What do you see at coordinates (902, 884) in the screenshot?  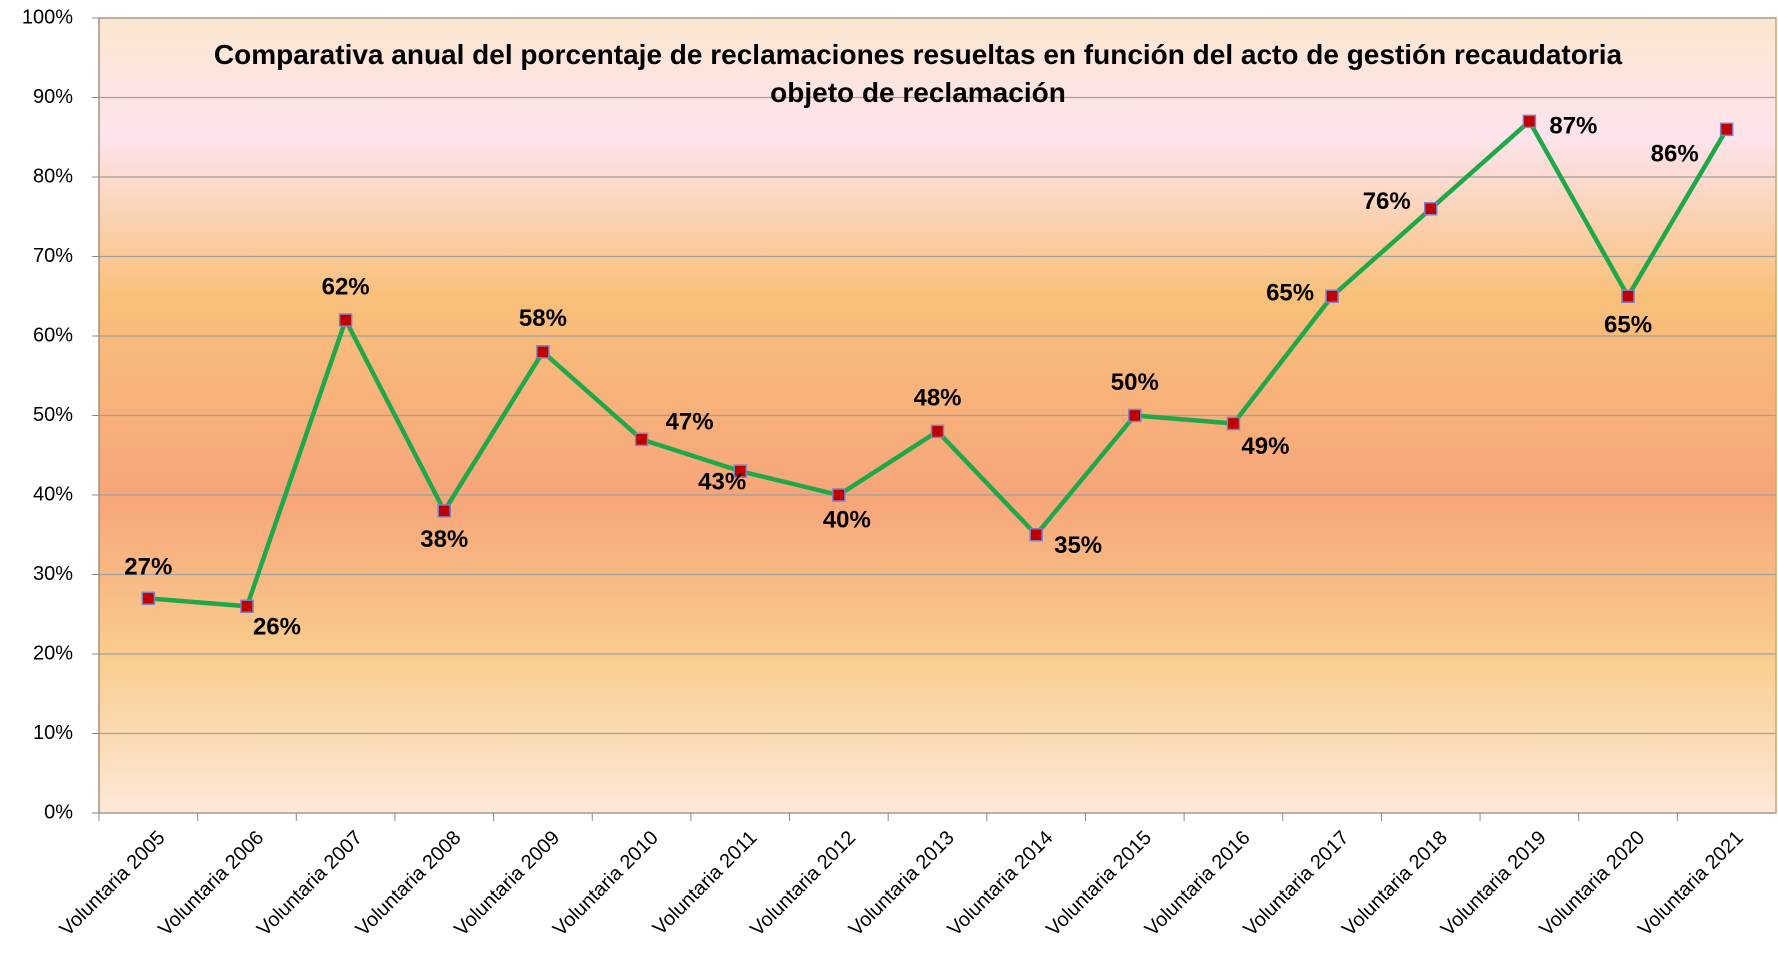 I see `x-tick-label: Voluntaria 2013` at bounding box center [902, 884].